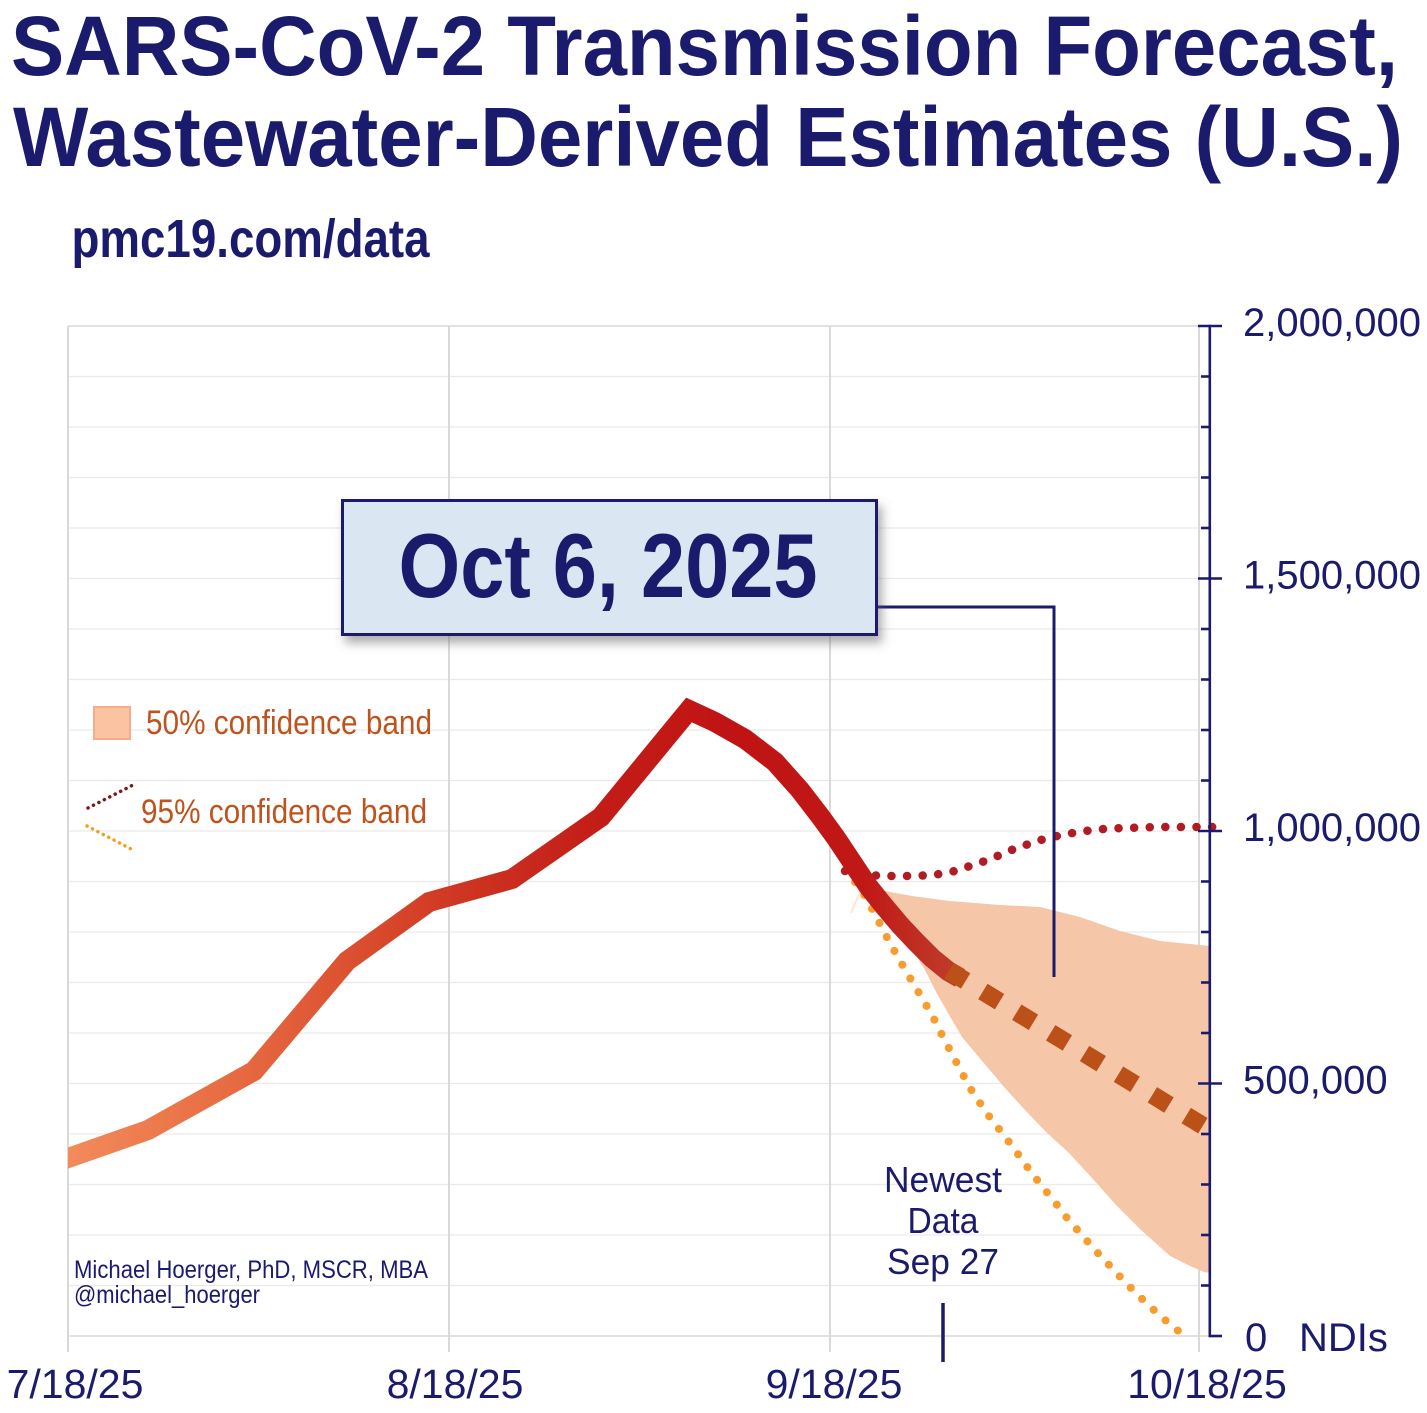 Image resolution: width=1427 pixels, height=1413 pixels. I want to click on svg-text: Sep 27, so click(943, 1261).